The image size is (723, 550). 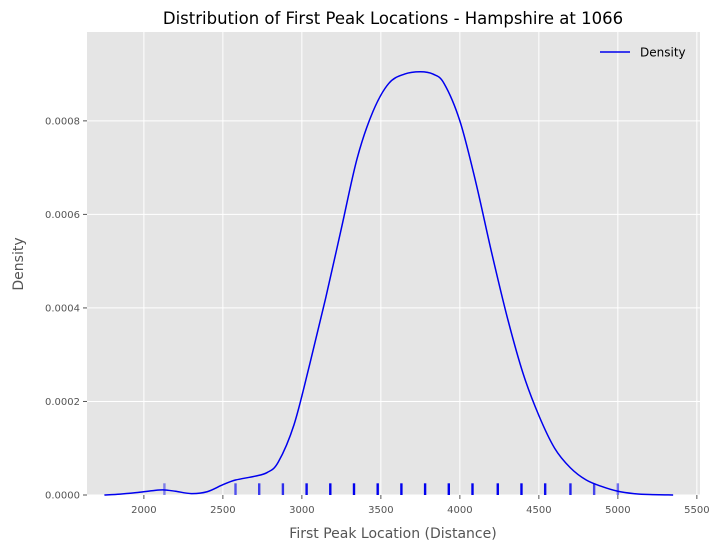 What do you see at coordinates (617, 510) in the screenshot?
I see `x-tick-label: 5000` at bounding box center [617, 510].